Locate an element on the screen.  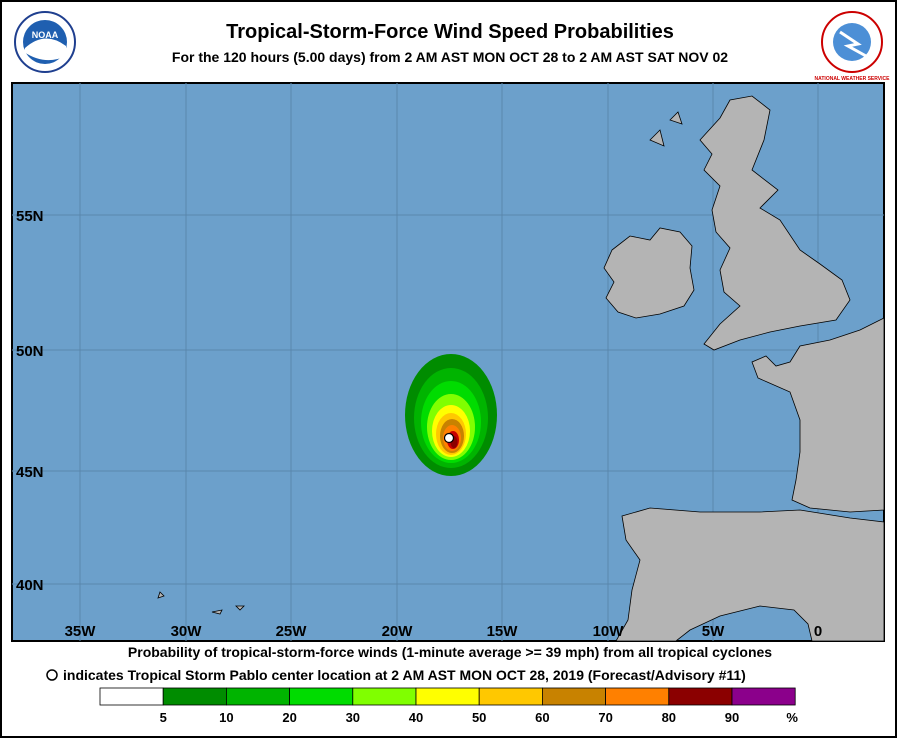
lon-label: 25W is located at coordinates (292, 631).